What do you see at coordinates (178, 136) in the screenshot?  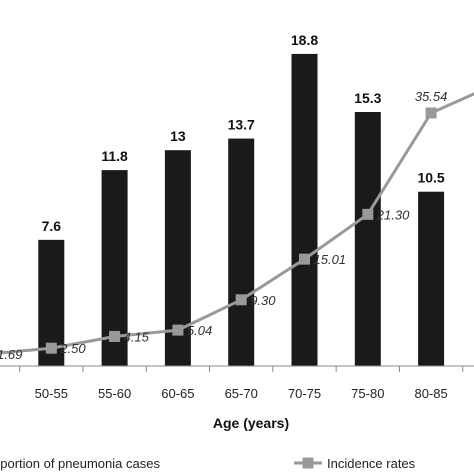 I see `bar-value-label: 13` at bounding box center [178, 136].